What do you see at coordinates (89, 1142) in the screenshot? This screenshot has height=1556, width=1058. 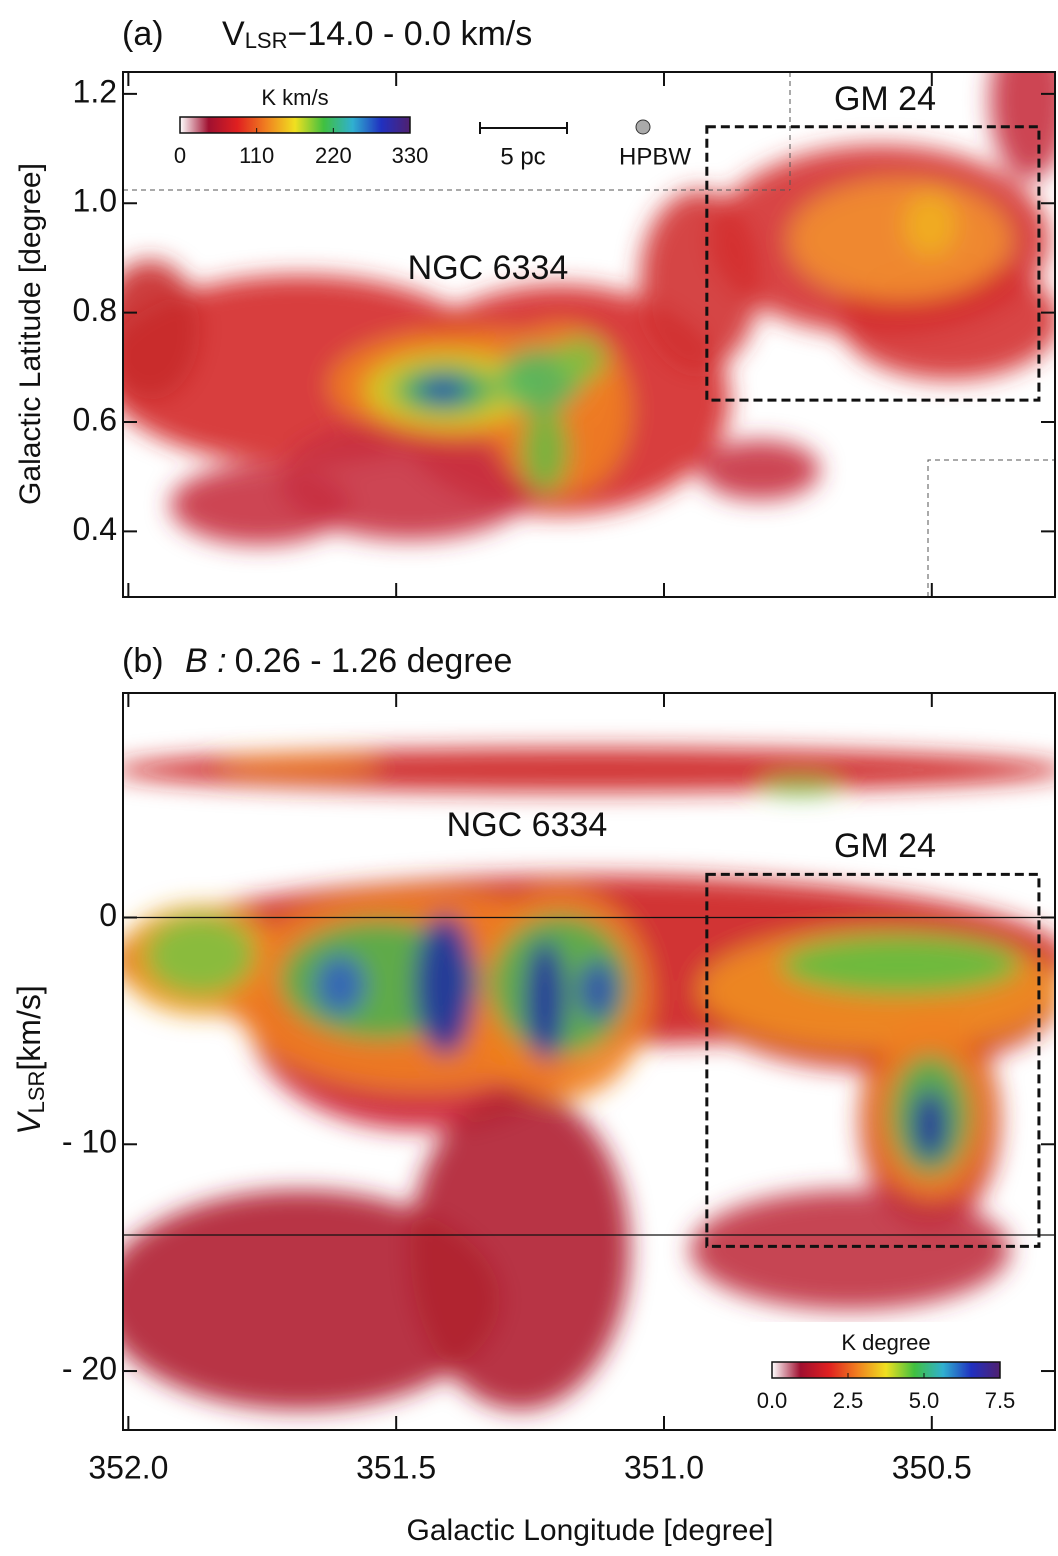 I see `y-tick-label: - 10` at bounding box center [89, 1142].